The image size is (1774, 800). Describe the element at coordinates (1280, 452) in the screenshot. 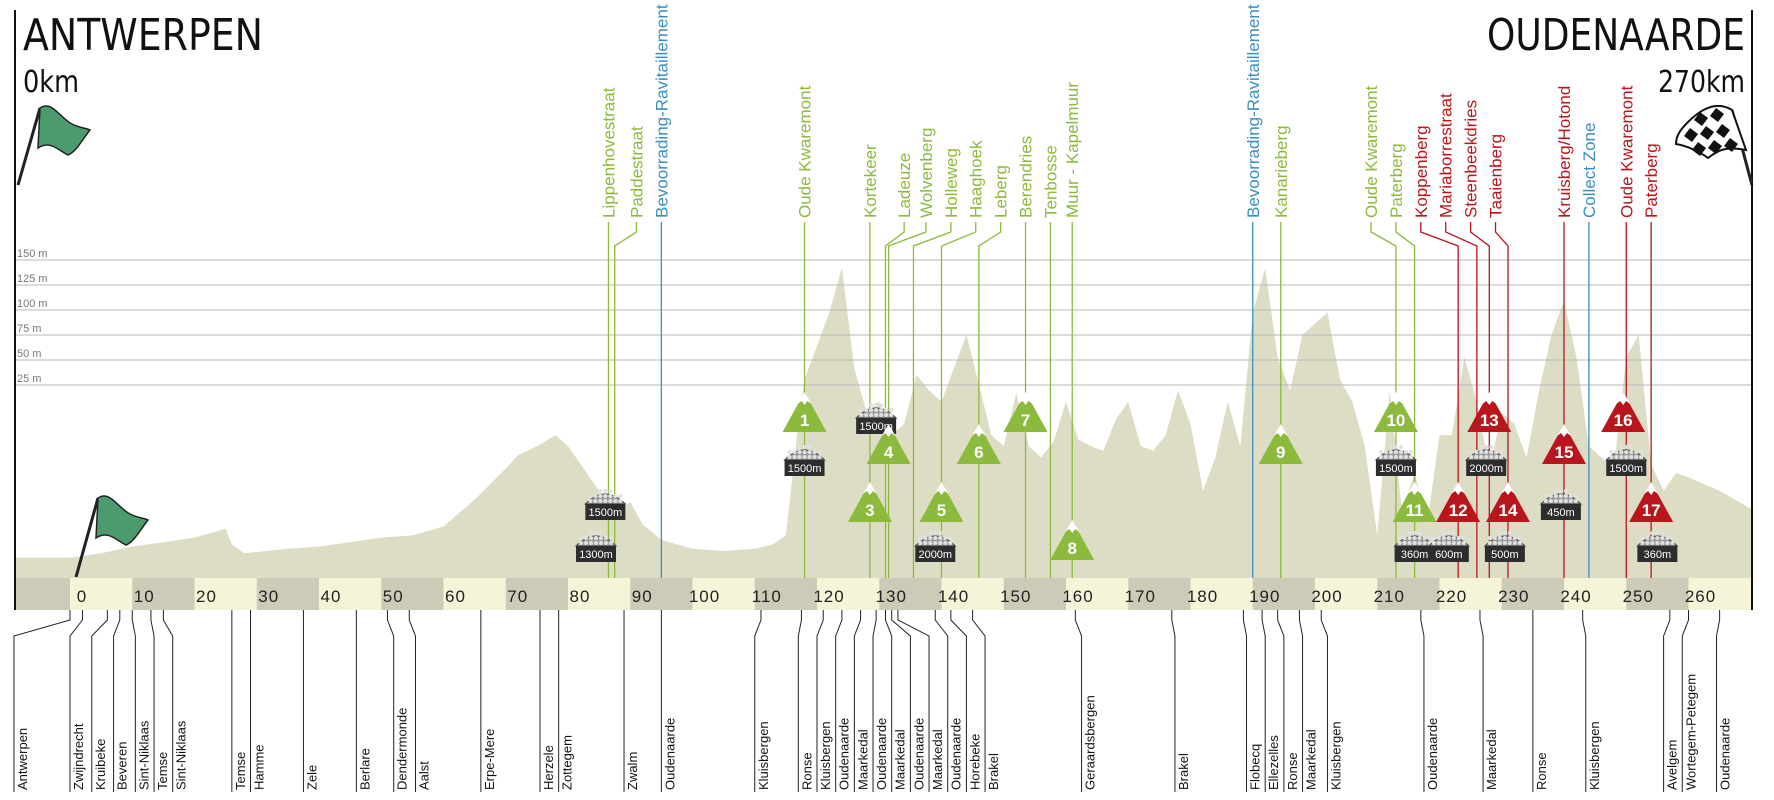

I see `climb-number: 9` at that location.